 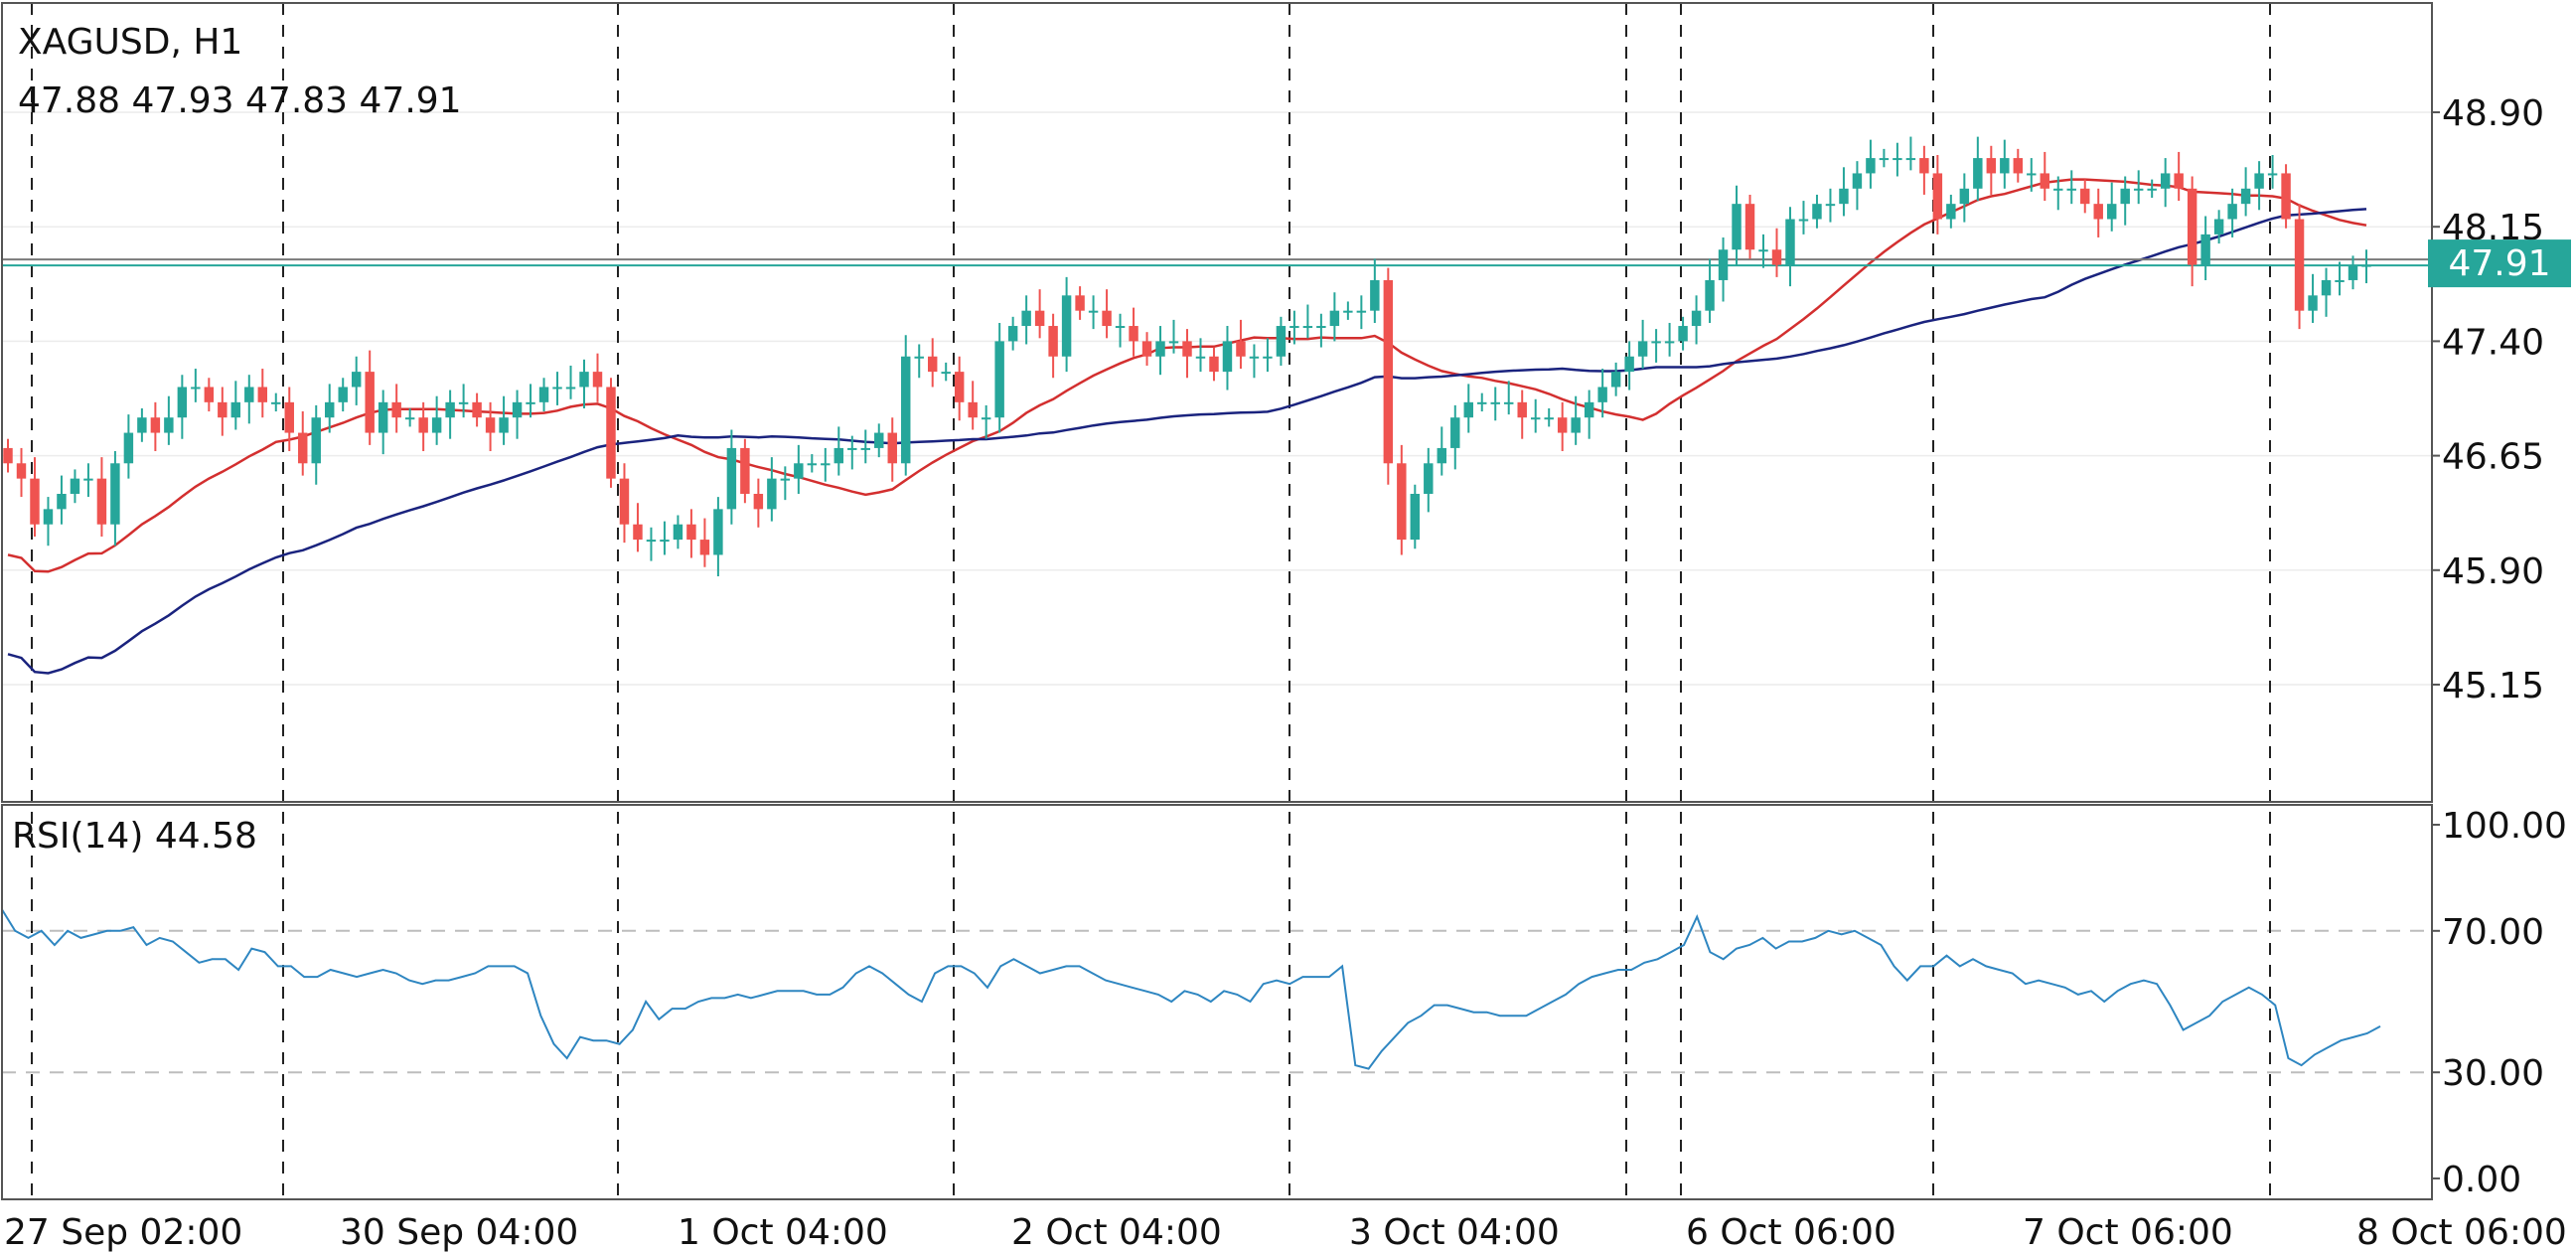 I want to click on price-tag-background, so click(x=2499, y=263).